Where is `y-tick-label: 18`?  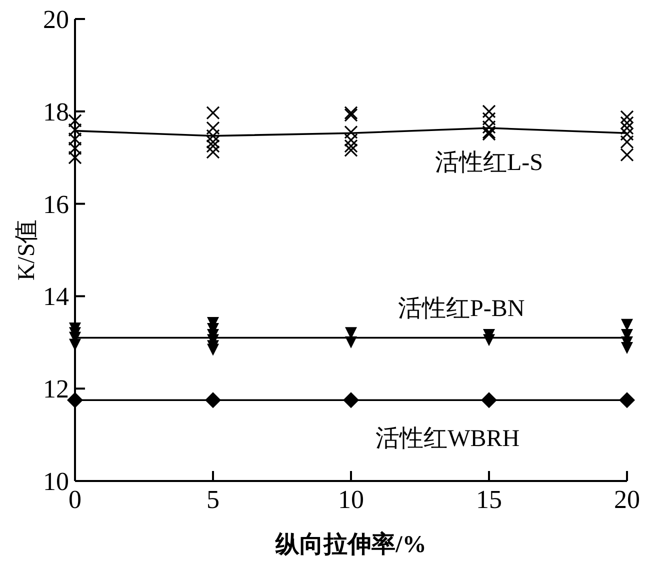
y-tick-label: 18 is located at coordinates (56, 111).